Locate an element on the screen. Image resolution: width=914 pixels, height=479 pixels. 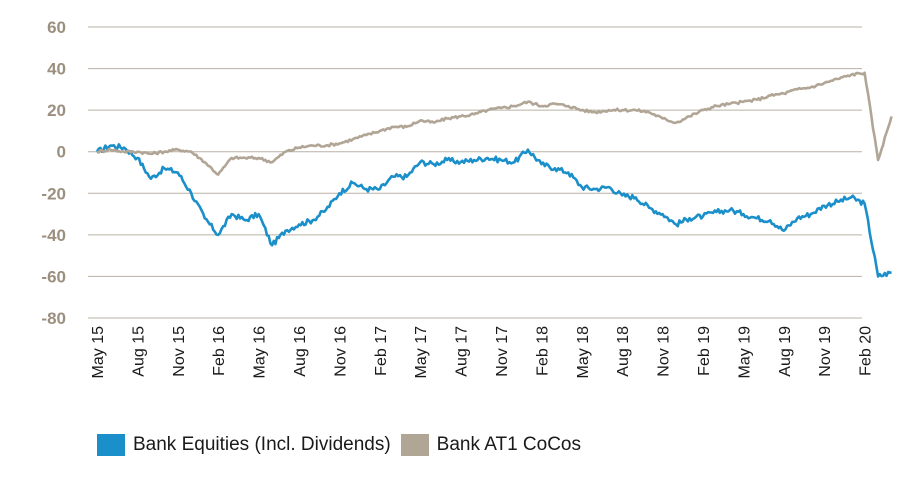
x-tick-label: Nov 18 is located at coordinates (664, 351).